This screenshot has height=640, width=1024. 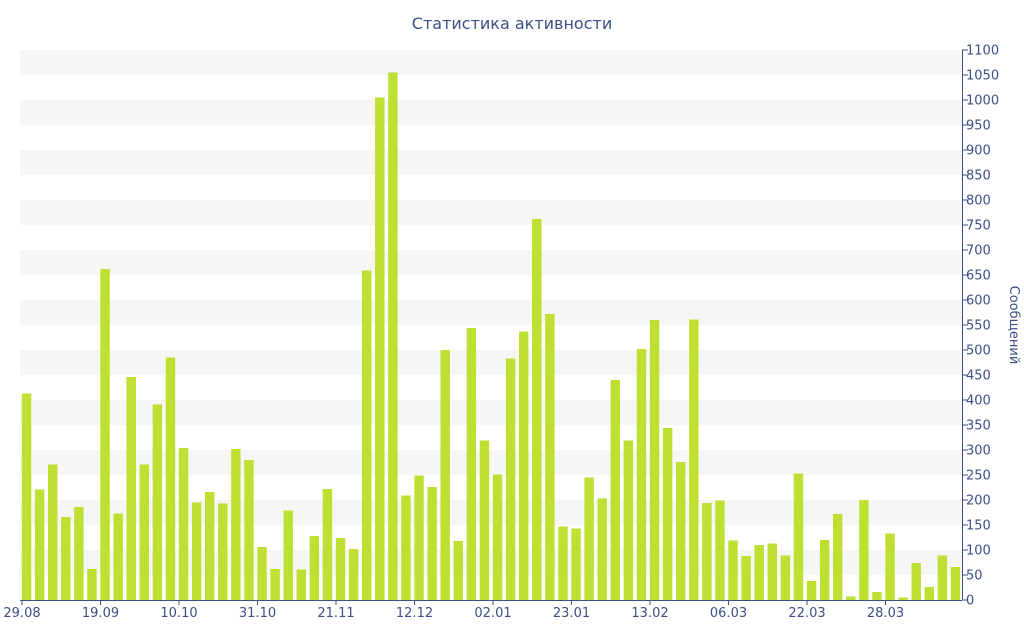 What do you see at coordinates (806, 613) in the screenshot?
I see `x-tick-label: 22.03` at bounding box center [806, 613].